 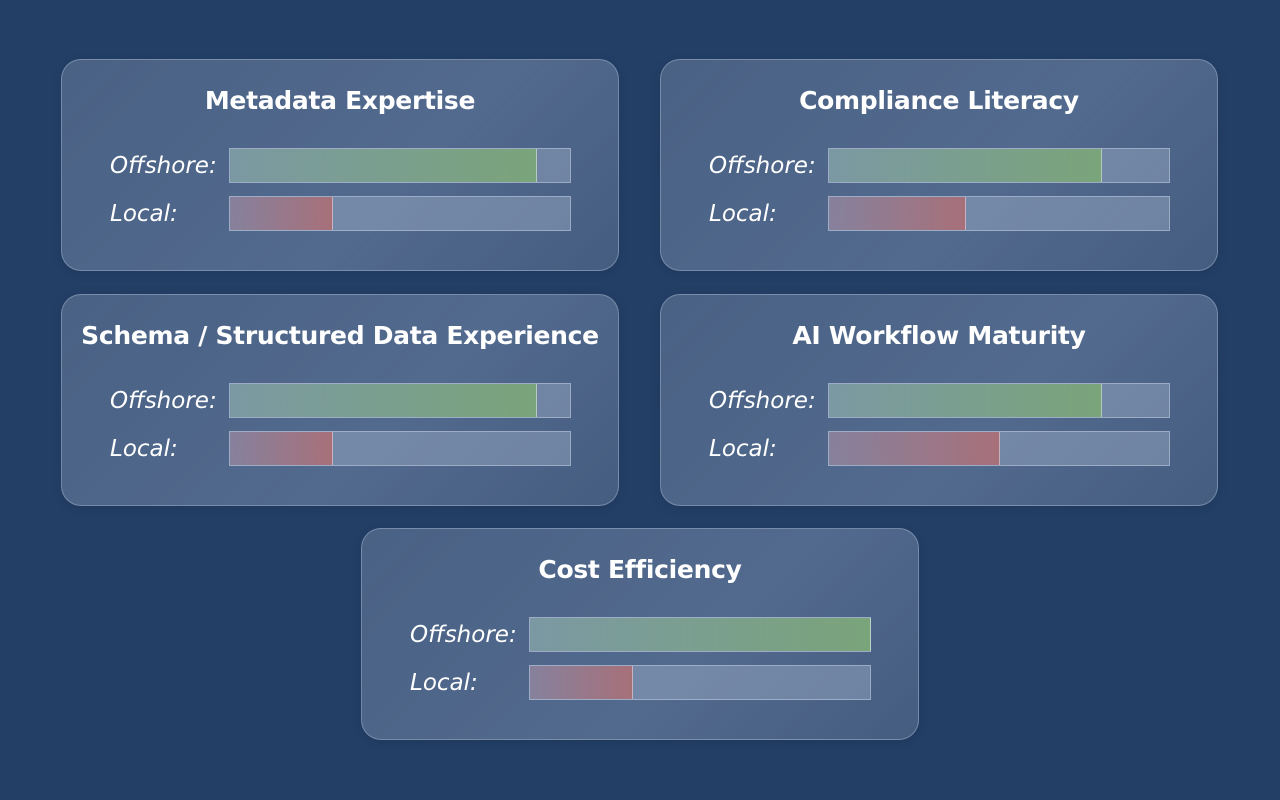 I want to click on card-title: Metadata Expertise, so click(x=340, y=100).